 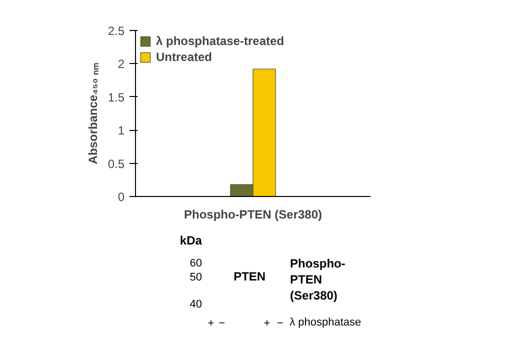 I want to click on text: λ phosphatase, so click(x=326, y=322).